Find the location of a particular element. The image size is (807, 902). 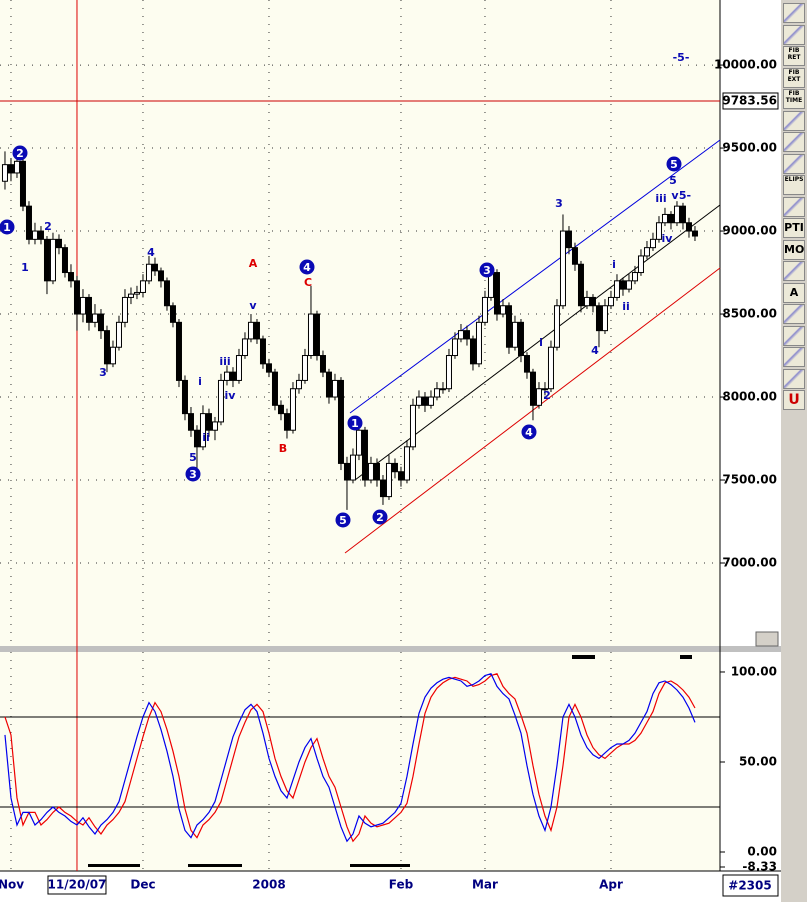

toolbar-button: FIB EXT is located at coordinates (794, 77).